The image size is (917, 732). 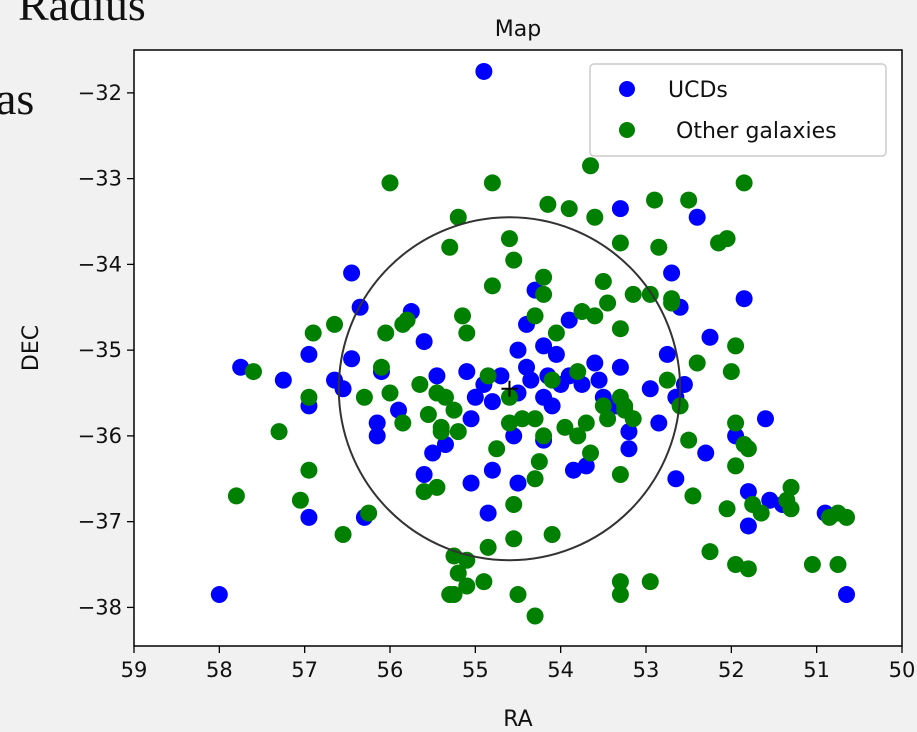 I want to click on x-tick-label: 54, so click(x=560, y=670).